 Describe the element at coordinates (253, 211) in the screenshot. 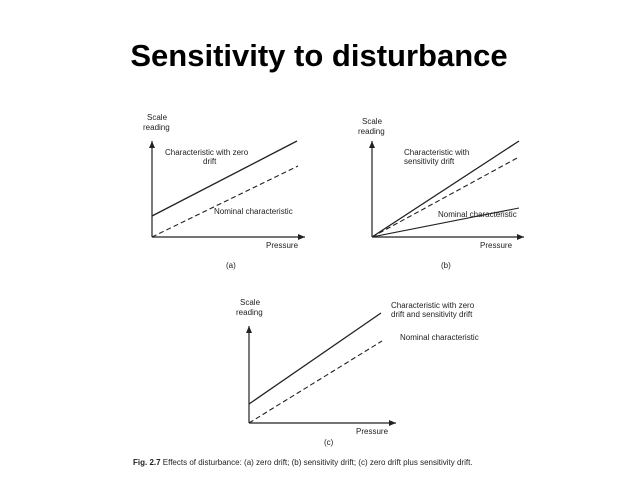

I see `panel-a-dashed-label: Nominal characteristic` at that location.